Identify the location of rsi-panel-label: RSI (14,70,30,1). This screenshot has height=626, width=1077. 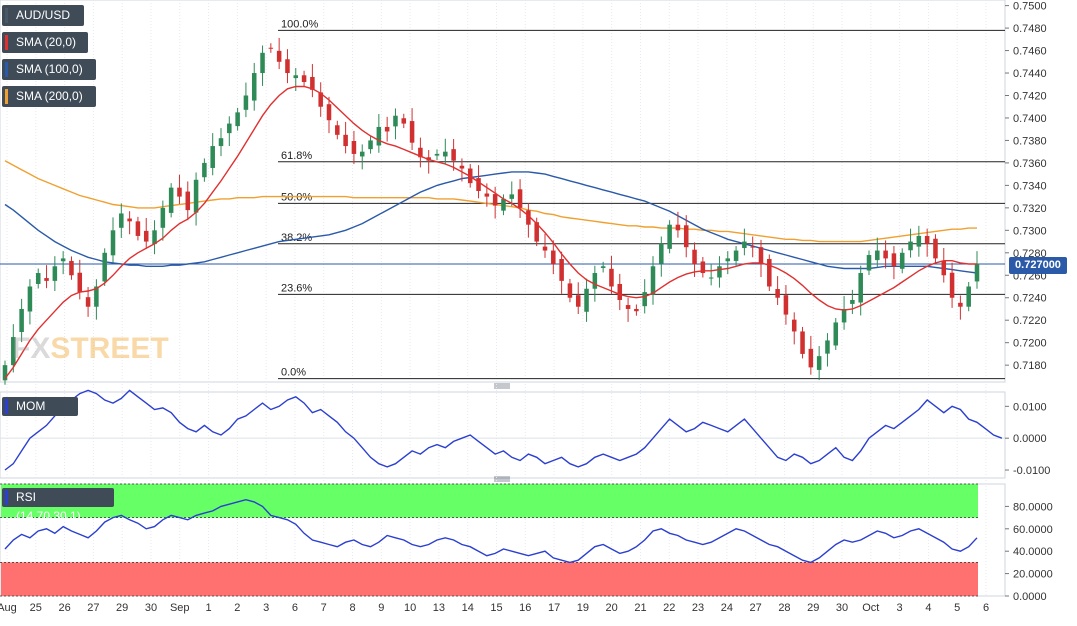
(58, 505).